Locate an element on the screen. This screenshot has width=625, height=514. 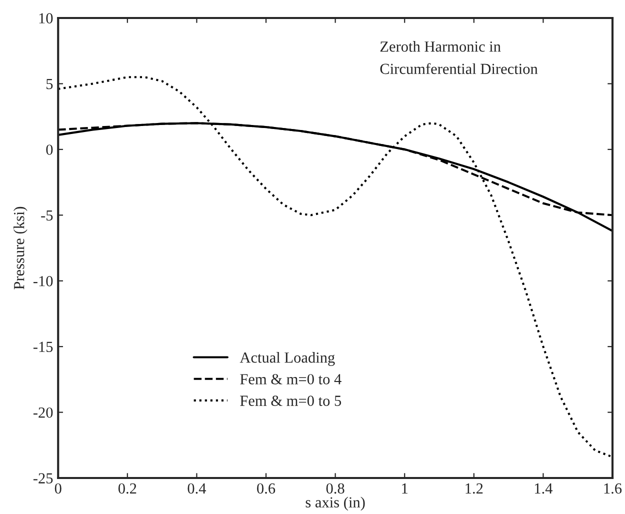
y-tick-label: -20 is located at coordinates (43, 412).